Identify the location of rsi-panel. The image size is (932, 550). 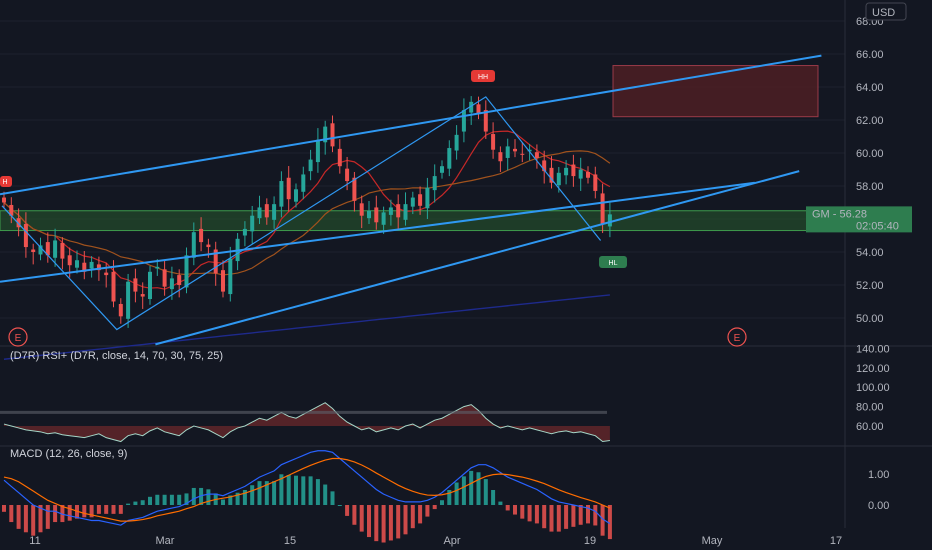
(305, 422).